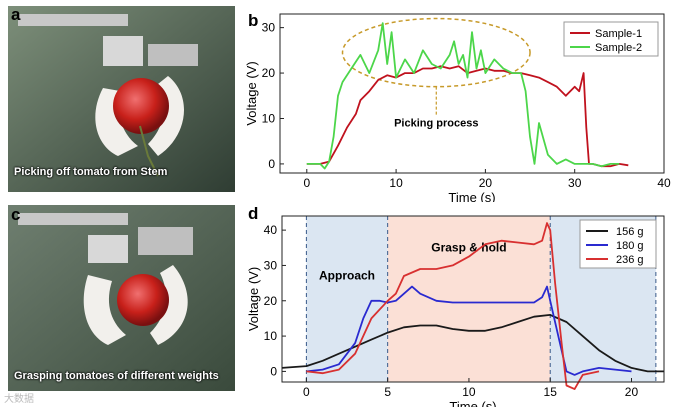  I want to click on region-approach, so click(347, 299).